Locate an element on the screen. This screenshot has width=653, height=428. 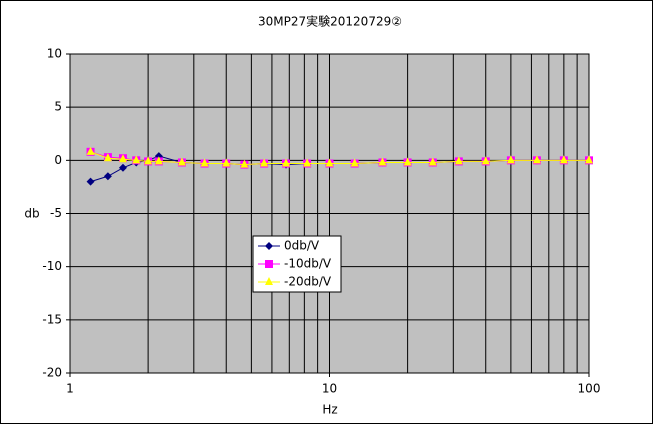
y-tick-label: 0 is located at coordinates (58, 160).